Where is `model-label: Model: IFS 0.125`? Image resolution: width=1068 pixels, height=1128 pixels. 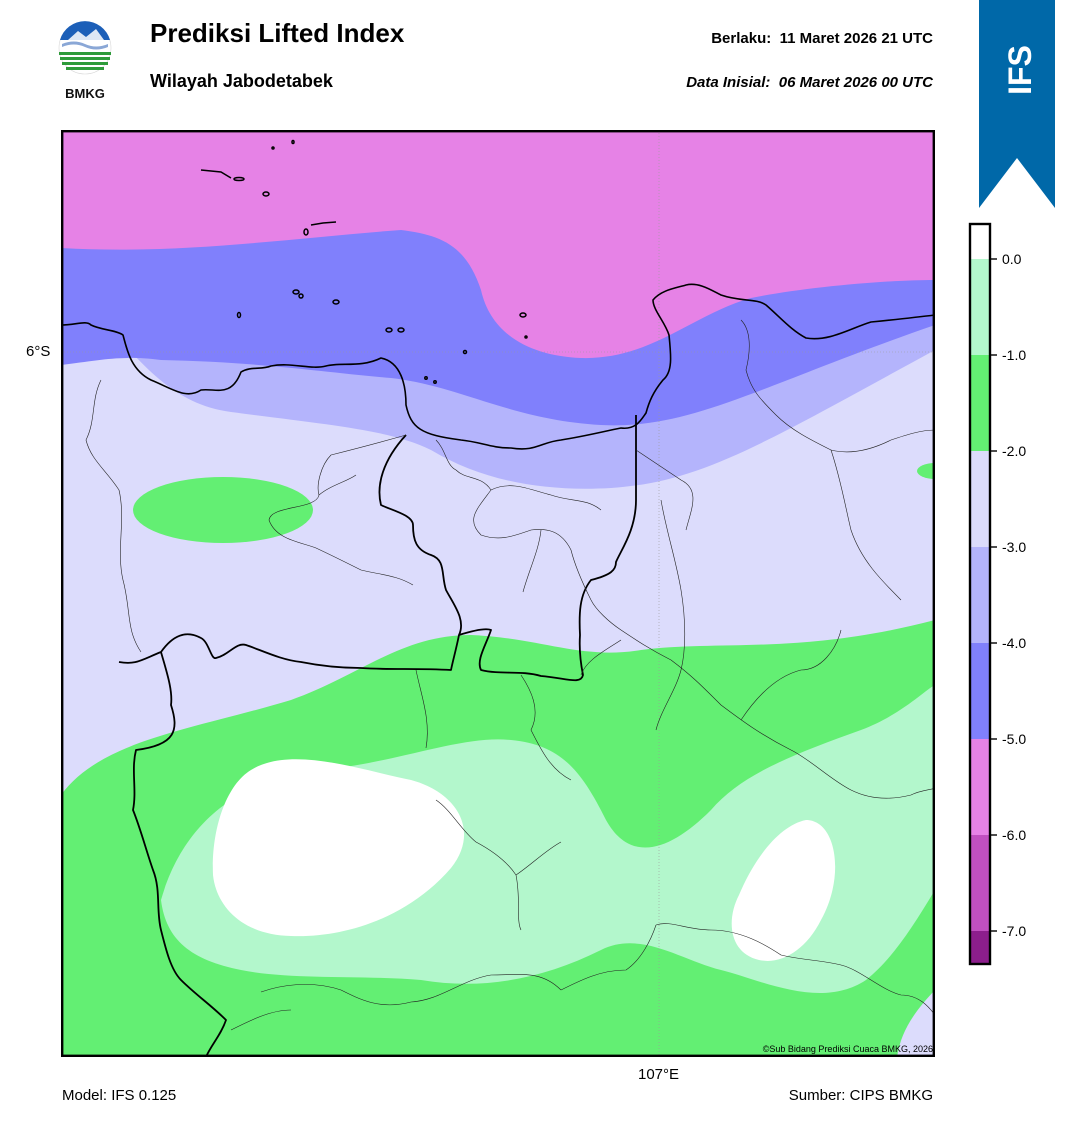 model-label: Model: IFS 0.125 is located at coordinates (119, 1095).